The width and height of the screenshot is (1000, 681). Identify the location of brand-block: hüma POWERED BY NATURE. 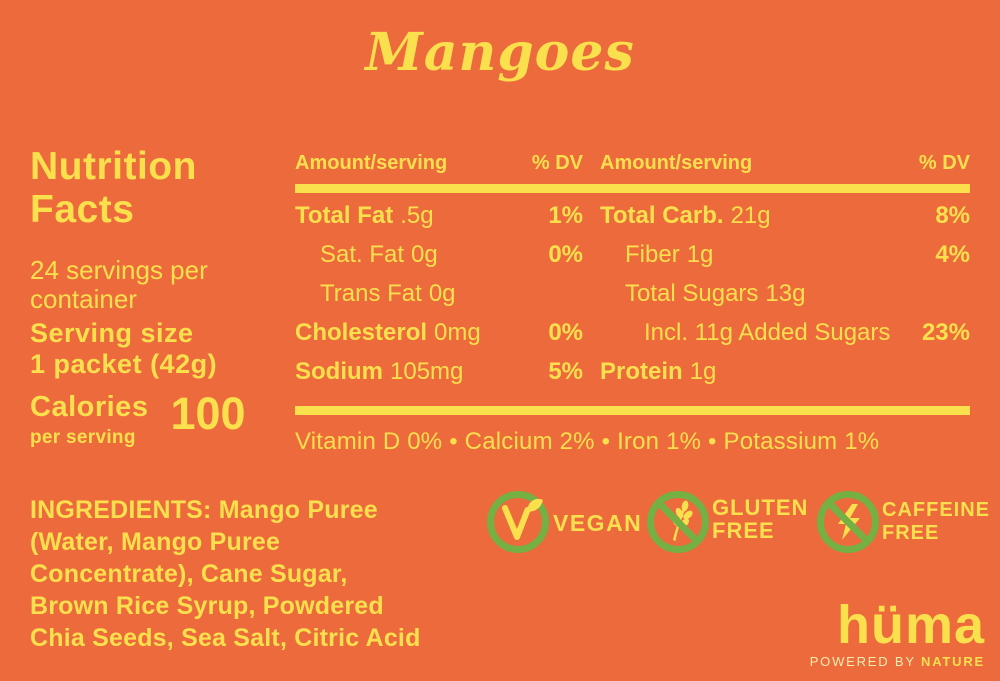
(897, 632).